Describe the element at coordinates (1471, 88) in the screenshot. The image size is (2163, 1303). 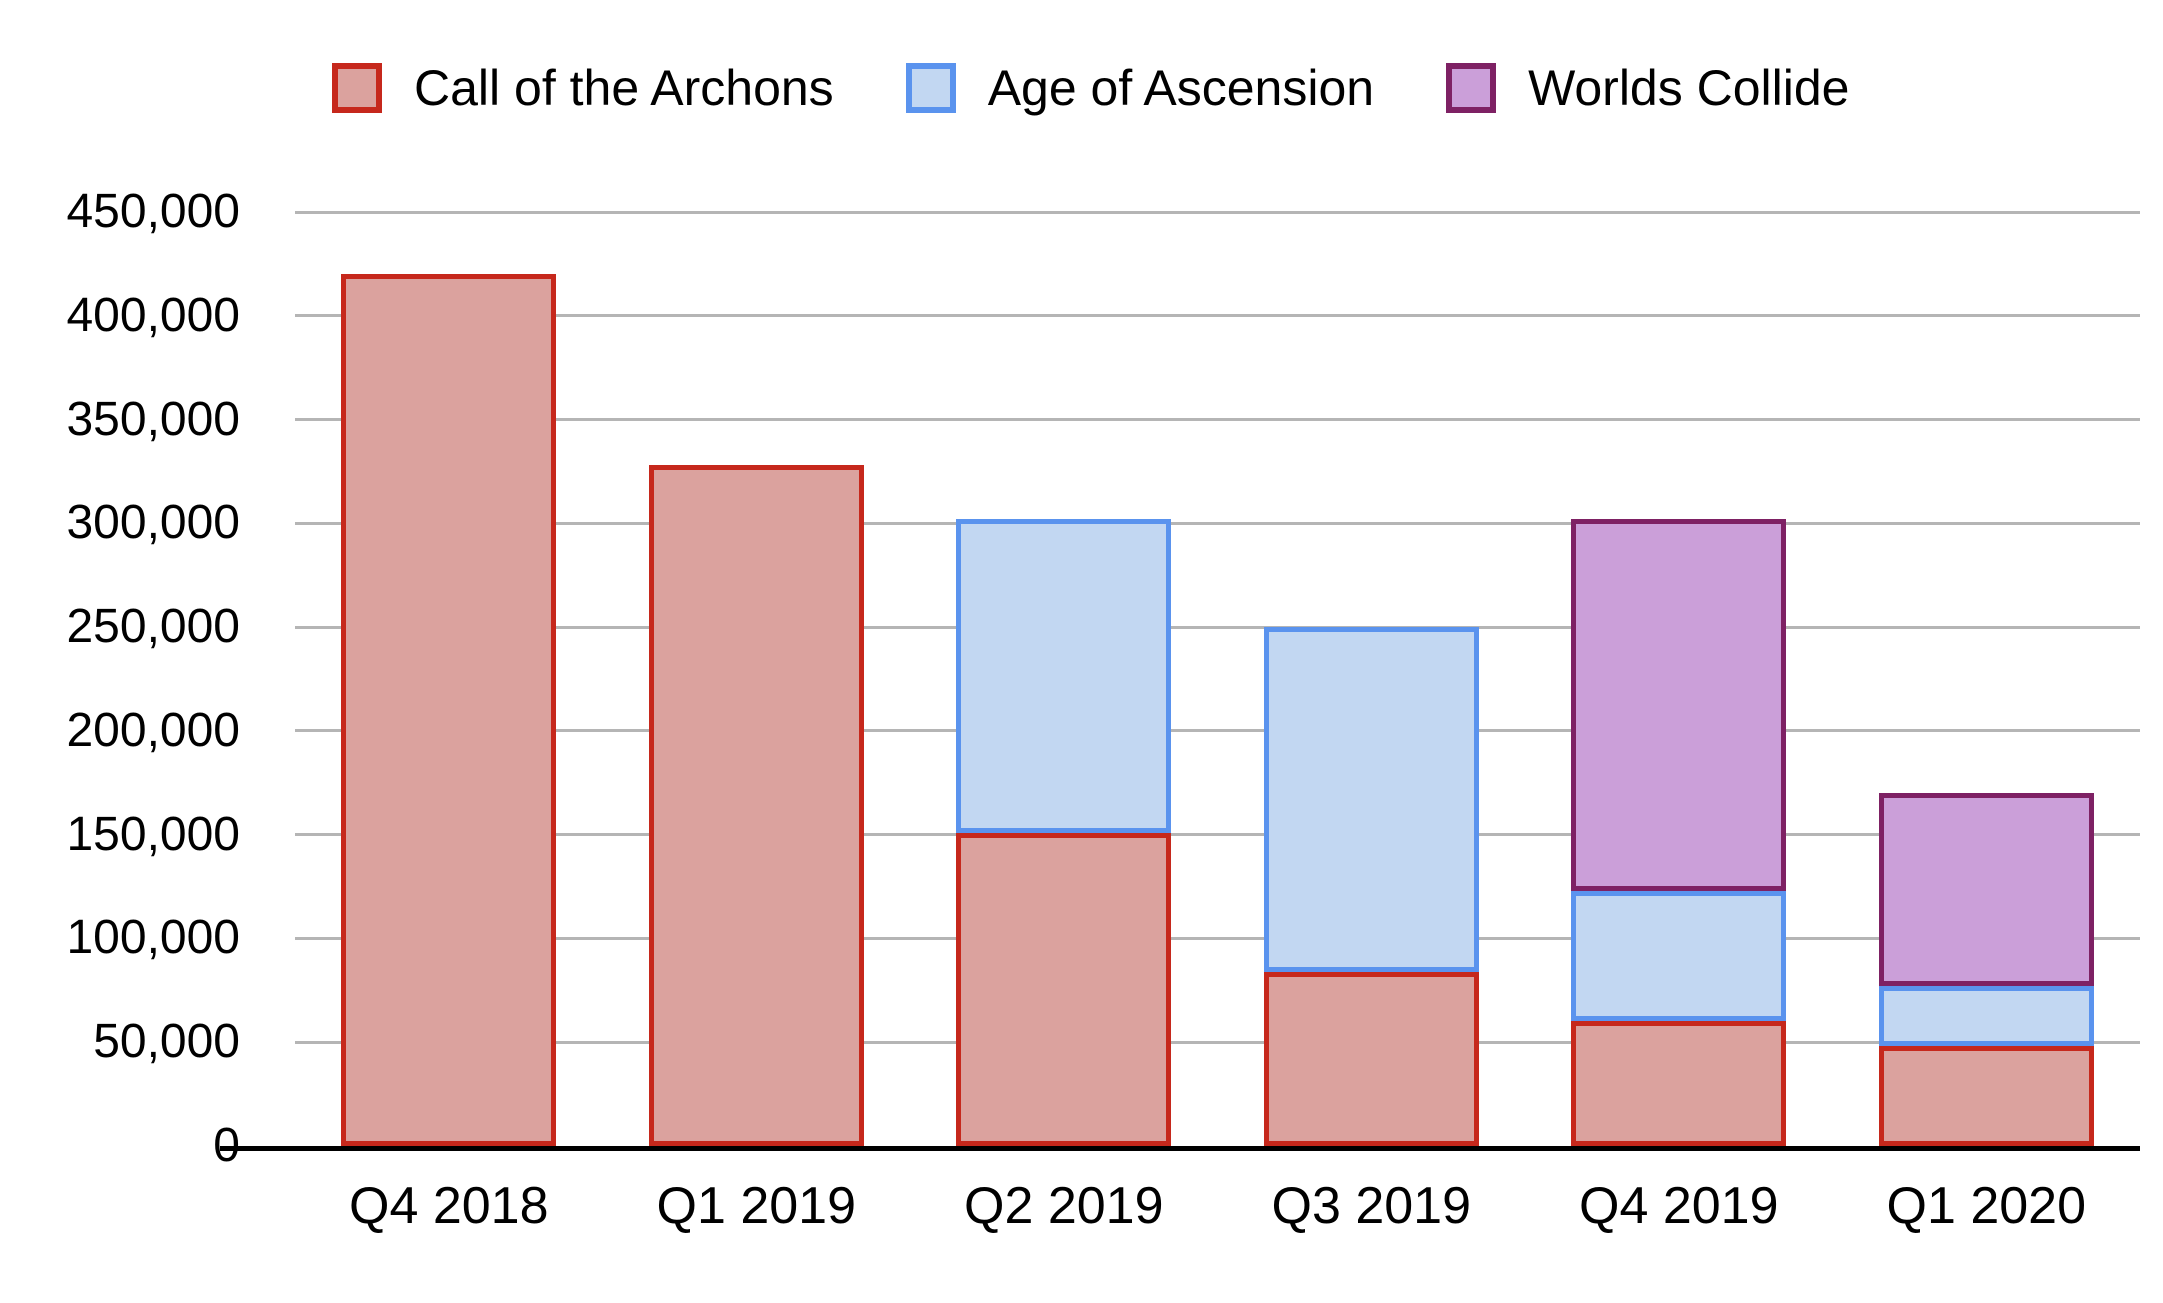
I see `legend-swatch-worlds-collide` at that location.